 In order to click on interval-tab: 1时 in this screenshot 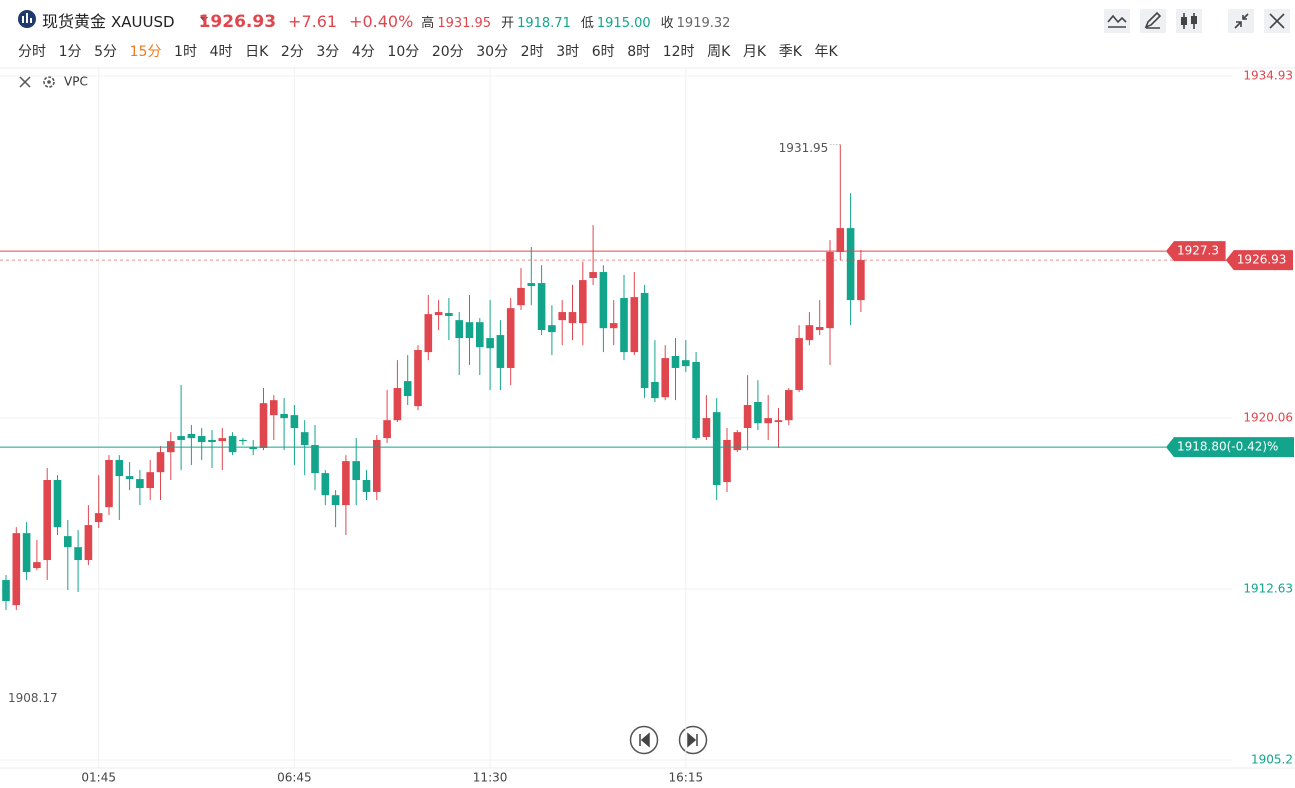, I will do `click(185, 52)`.